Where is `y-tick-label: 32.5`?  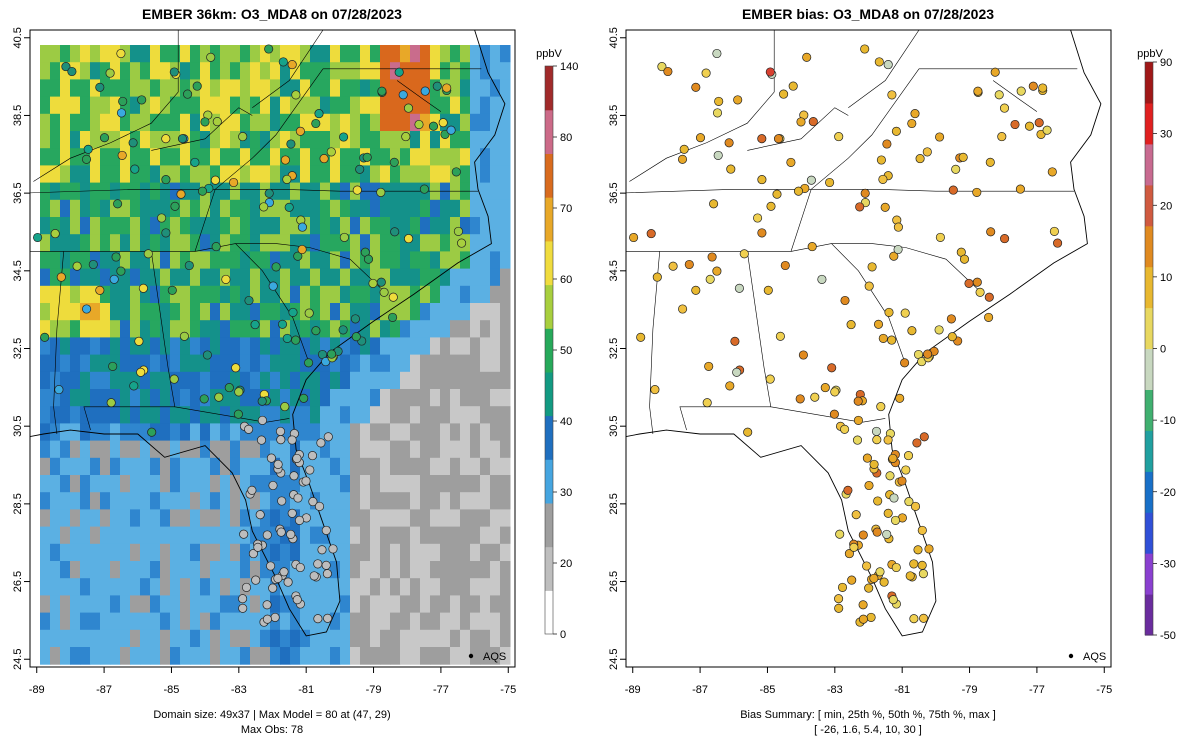 y-tick-label: 32.5 is located at coordinates (614, 348).